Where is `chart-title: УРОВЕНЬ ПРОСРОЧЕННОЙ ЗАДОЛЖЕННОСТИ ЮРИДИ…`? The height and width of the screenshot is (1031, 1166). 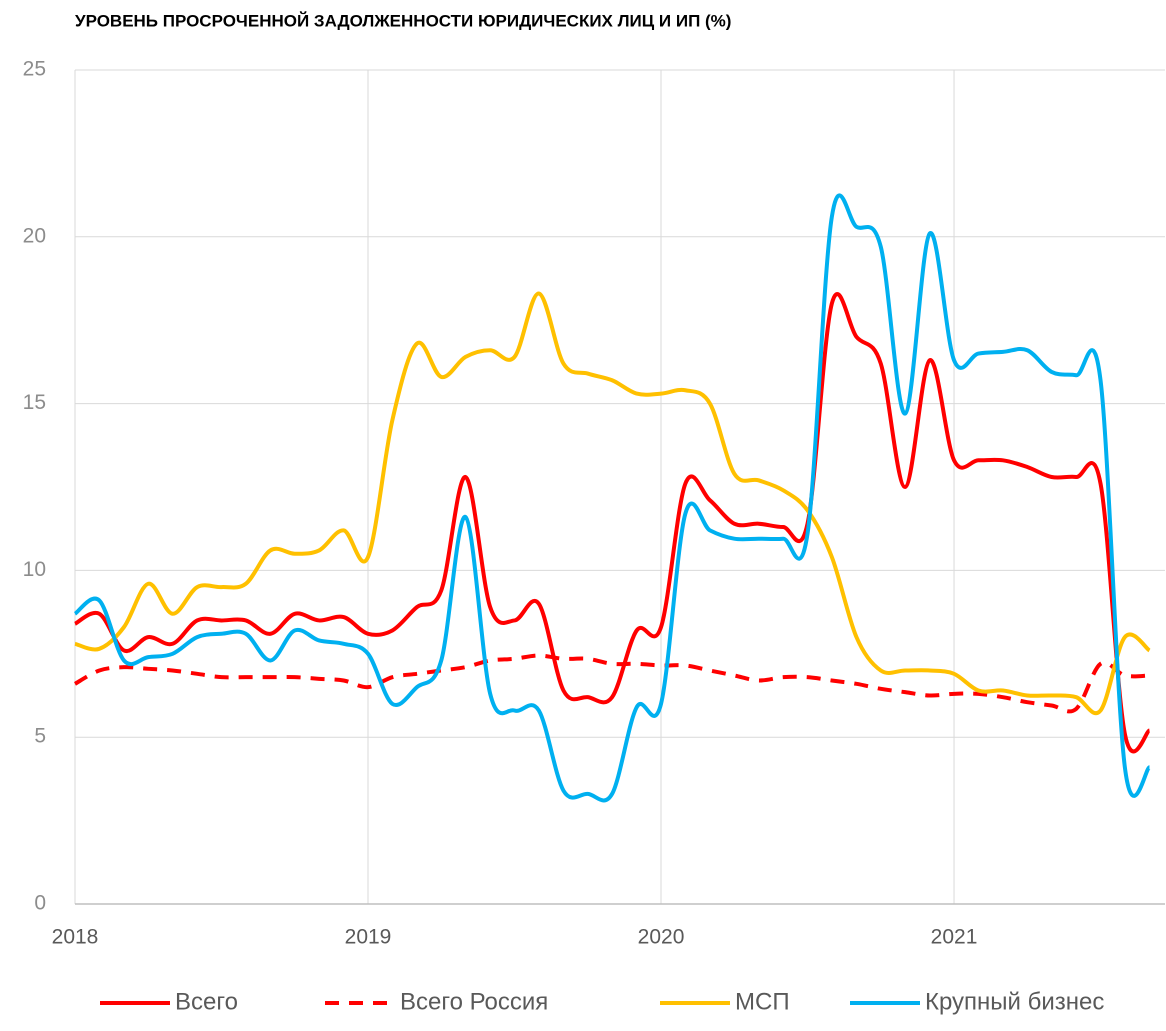
chart-title: УРОВЕНЬ ПРОСРОЧЕННОЙ ЗАДОЛЖЕННОСТИ ЮРИДИ… is located at coordinates (403, 20).